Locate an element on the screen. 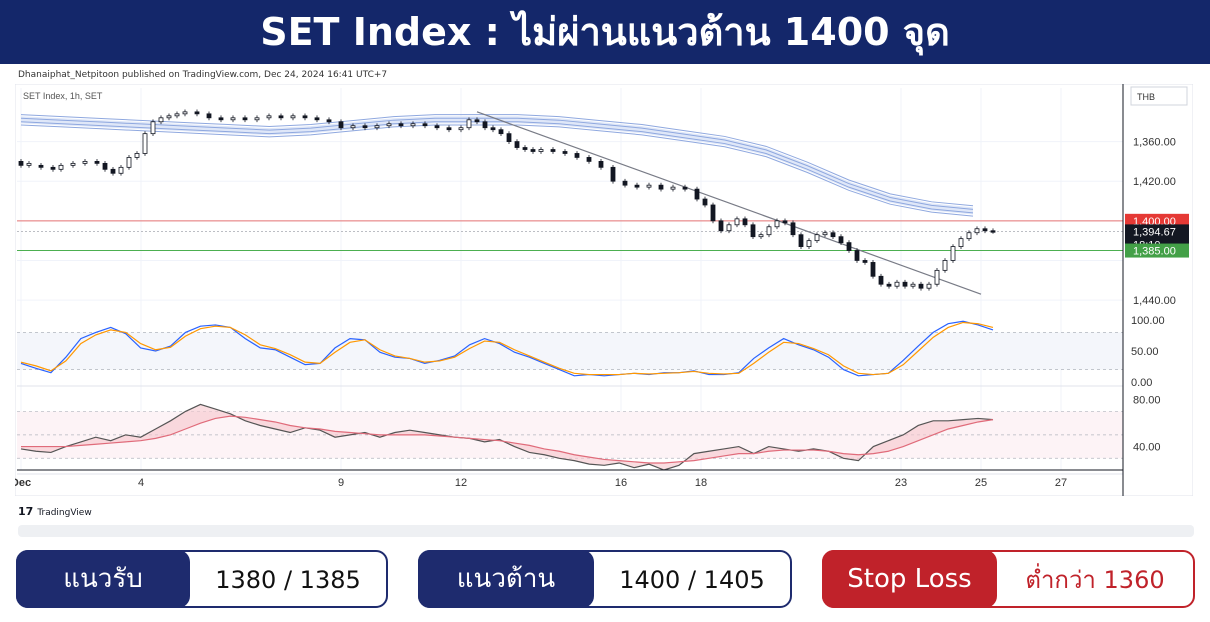 The image size is (1210, 622). symbol-label: SET Index, 1h, SET is located at coordinates (63, 96).